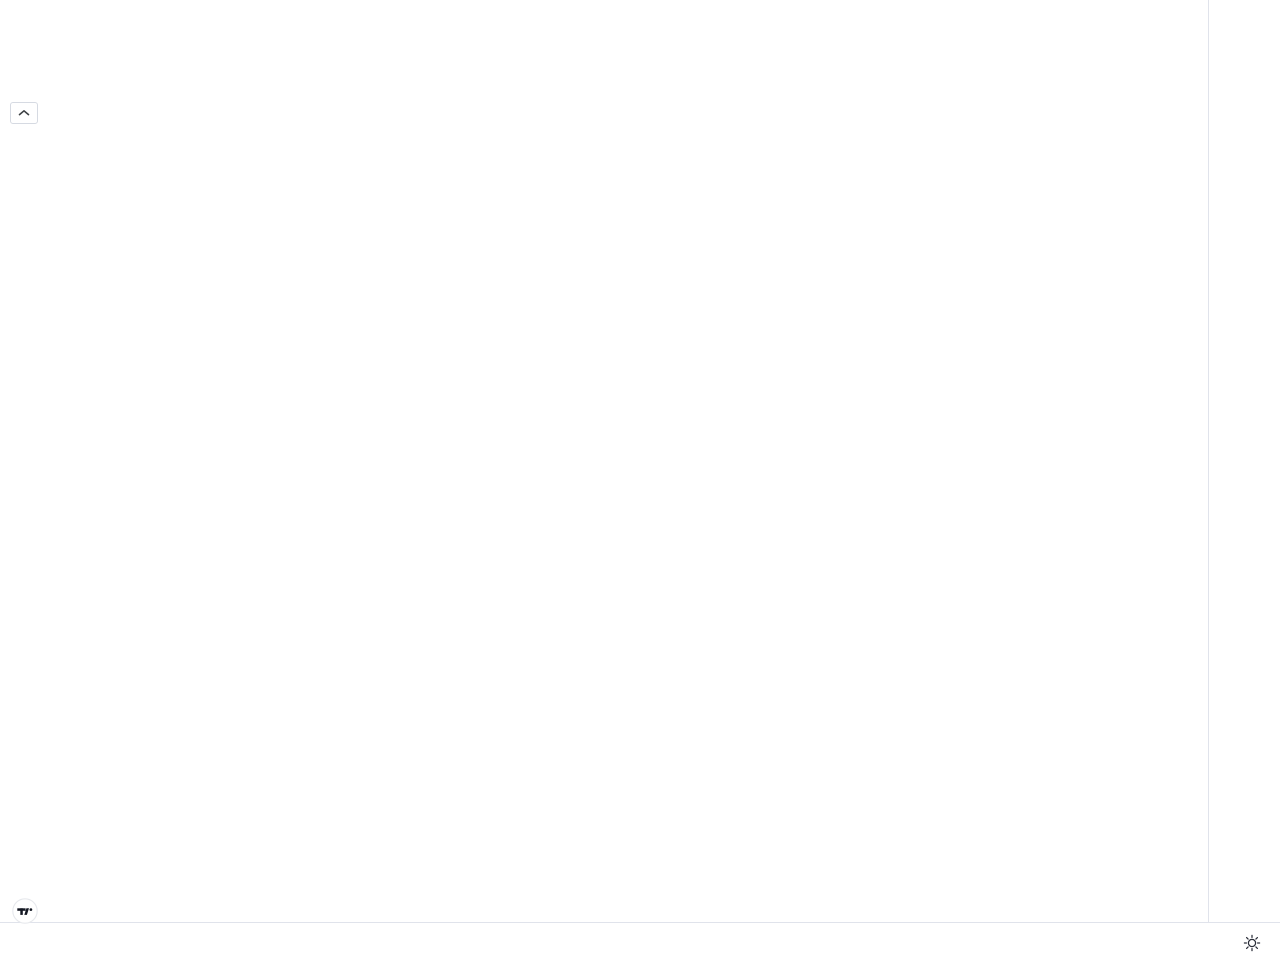 The height and width of the screenshot is (961, 1280). I want to click on tradingview-logo-icon, so click(25, 911).